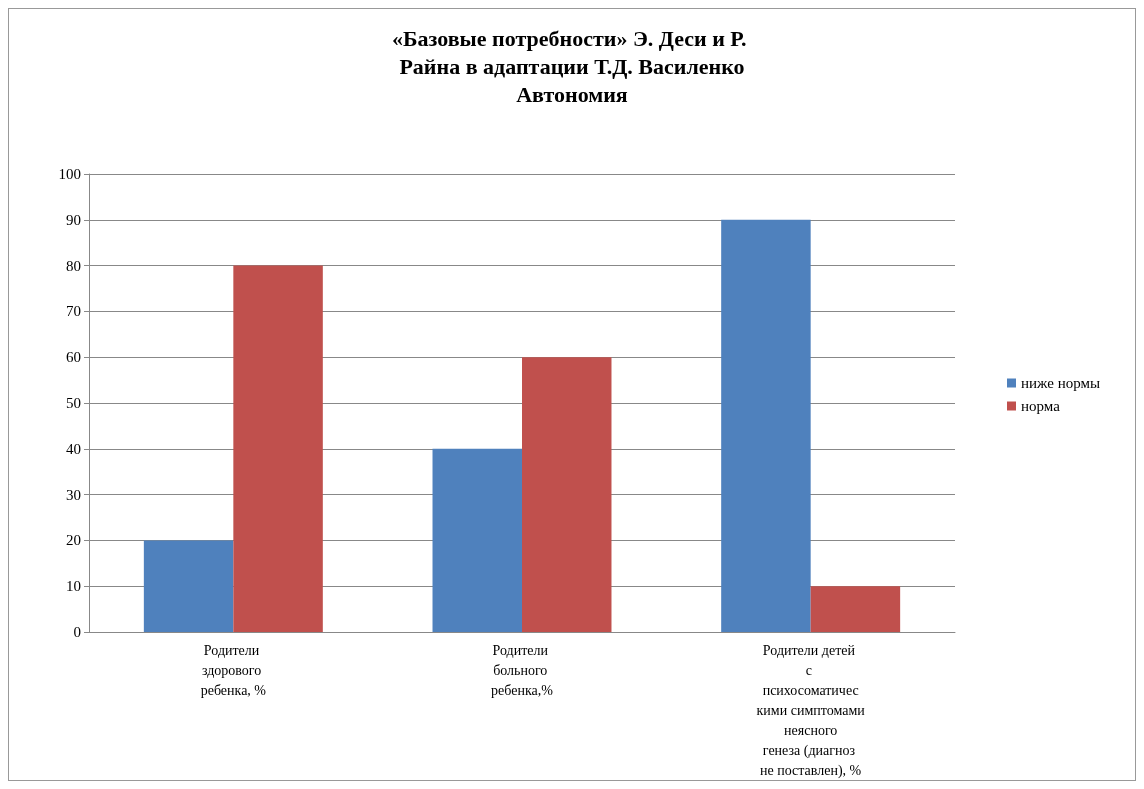 The width and height of the screenshot is (1144, 789). Describe the element at coordinates (73, 311) in the screenshot. I see `y-tick-label: 70` at that location.